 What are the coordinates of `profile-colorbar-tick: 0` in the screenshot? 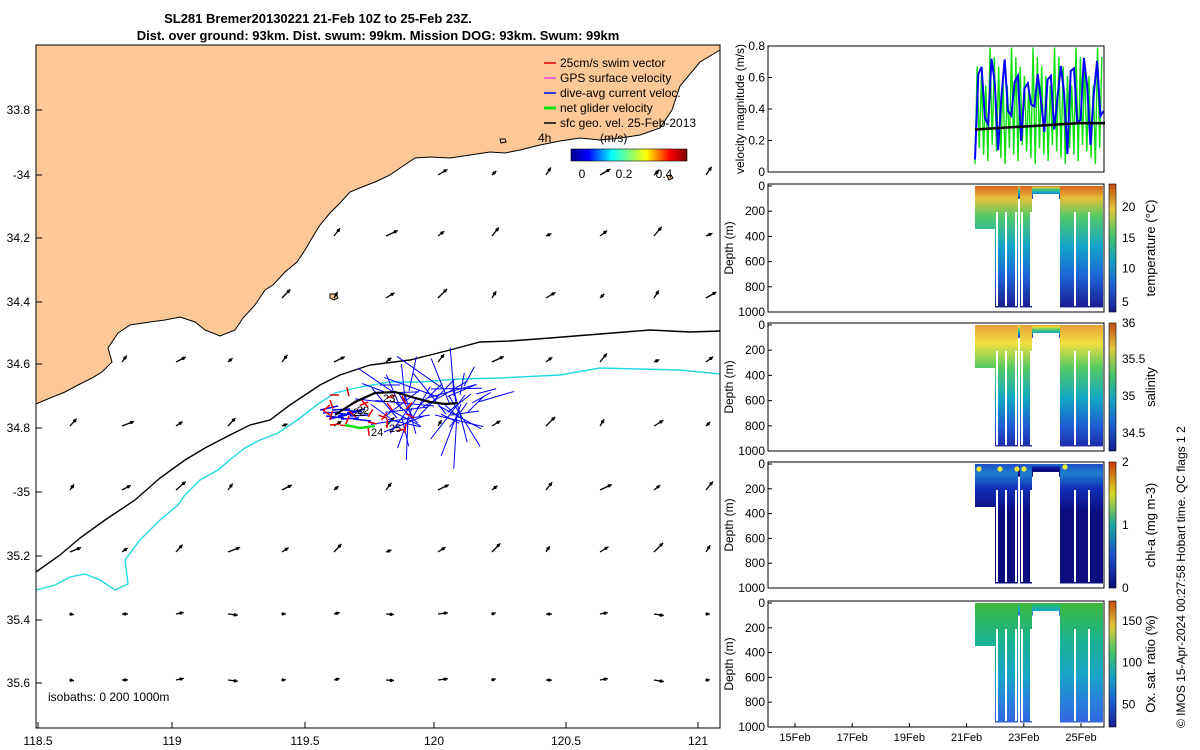 It's located at (1125, 588).